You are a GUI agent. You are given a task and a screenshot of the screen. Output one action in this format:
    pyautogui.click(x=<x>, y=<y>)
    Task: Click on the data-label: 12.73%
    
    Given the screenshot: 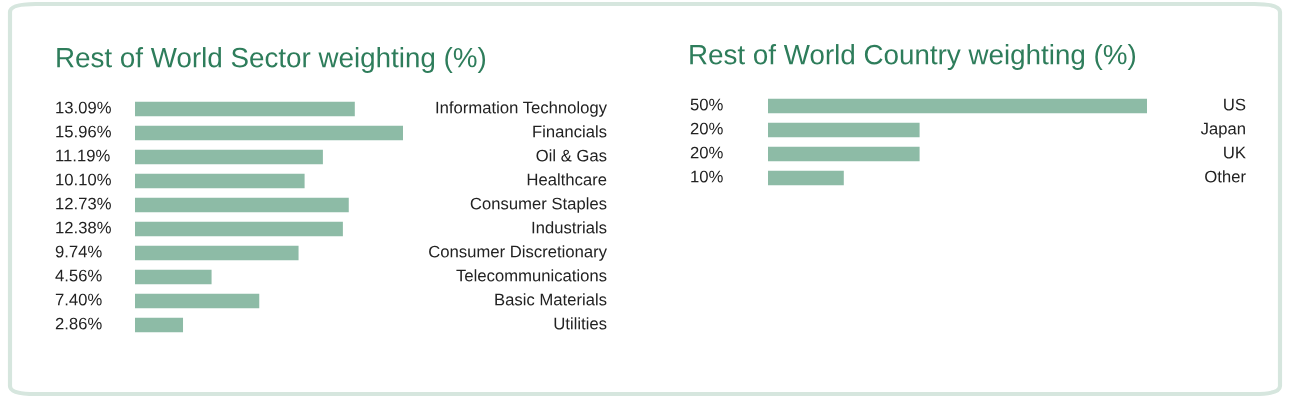 What is the action you would take?
    pyautogui.click(x=83, y=203)
    